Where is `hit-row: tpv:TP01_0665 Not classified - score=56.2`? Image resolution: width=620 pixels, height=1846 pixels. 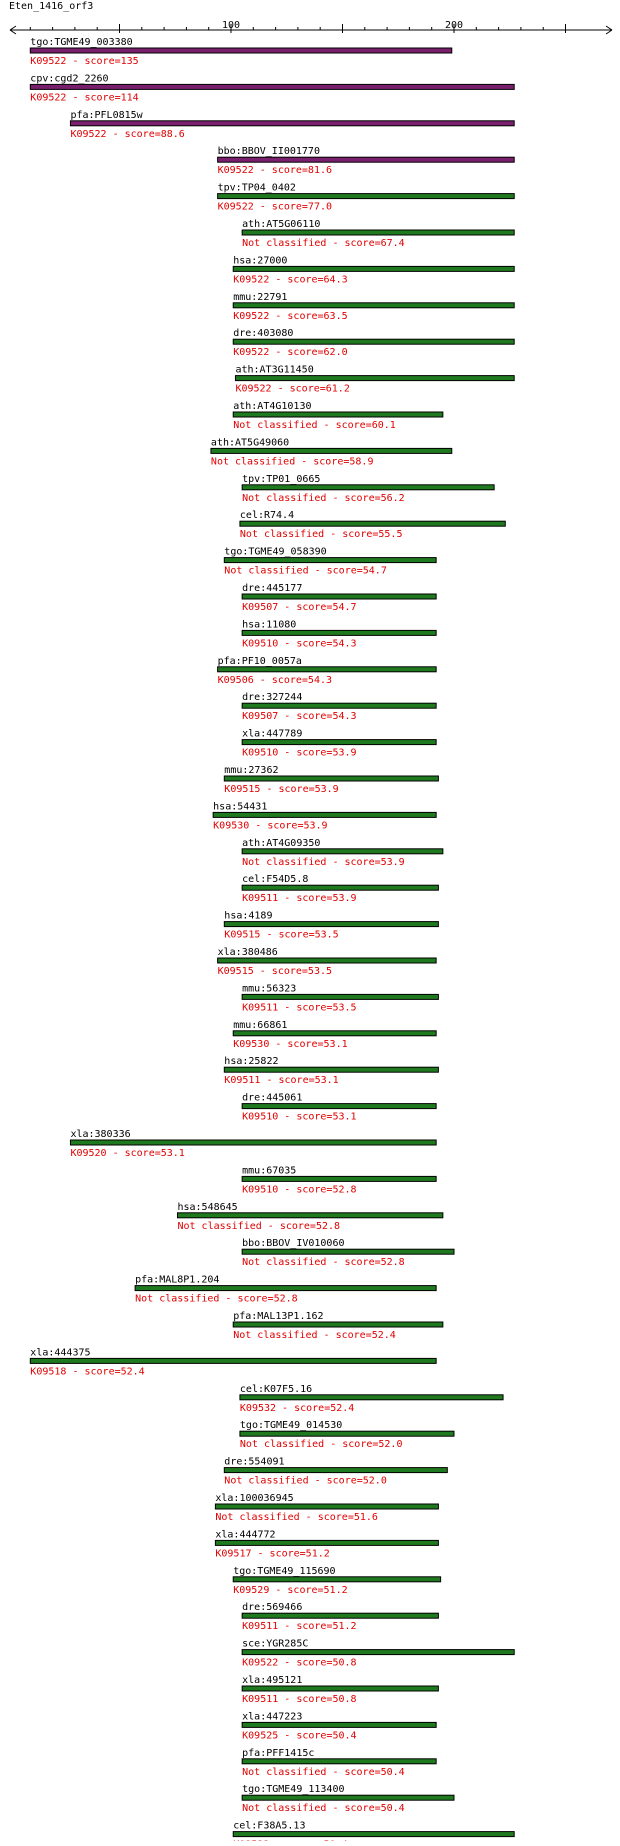 hit-row: tpv:TP01_0665 Not classified - score=56.2 is located at coordinates (368, 489).